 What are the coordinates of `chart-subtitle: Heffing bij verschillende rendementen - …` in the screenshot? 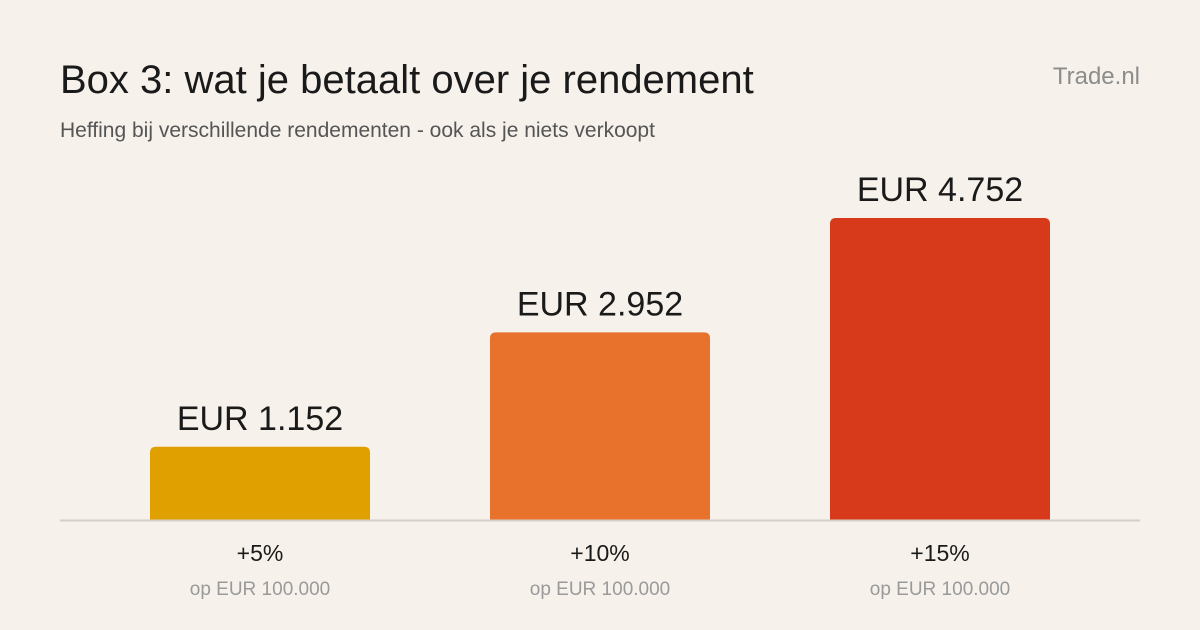 It's located at (357, 130).